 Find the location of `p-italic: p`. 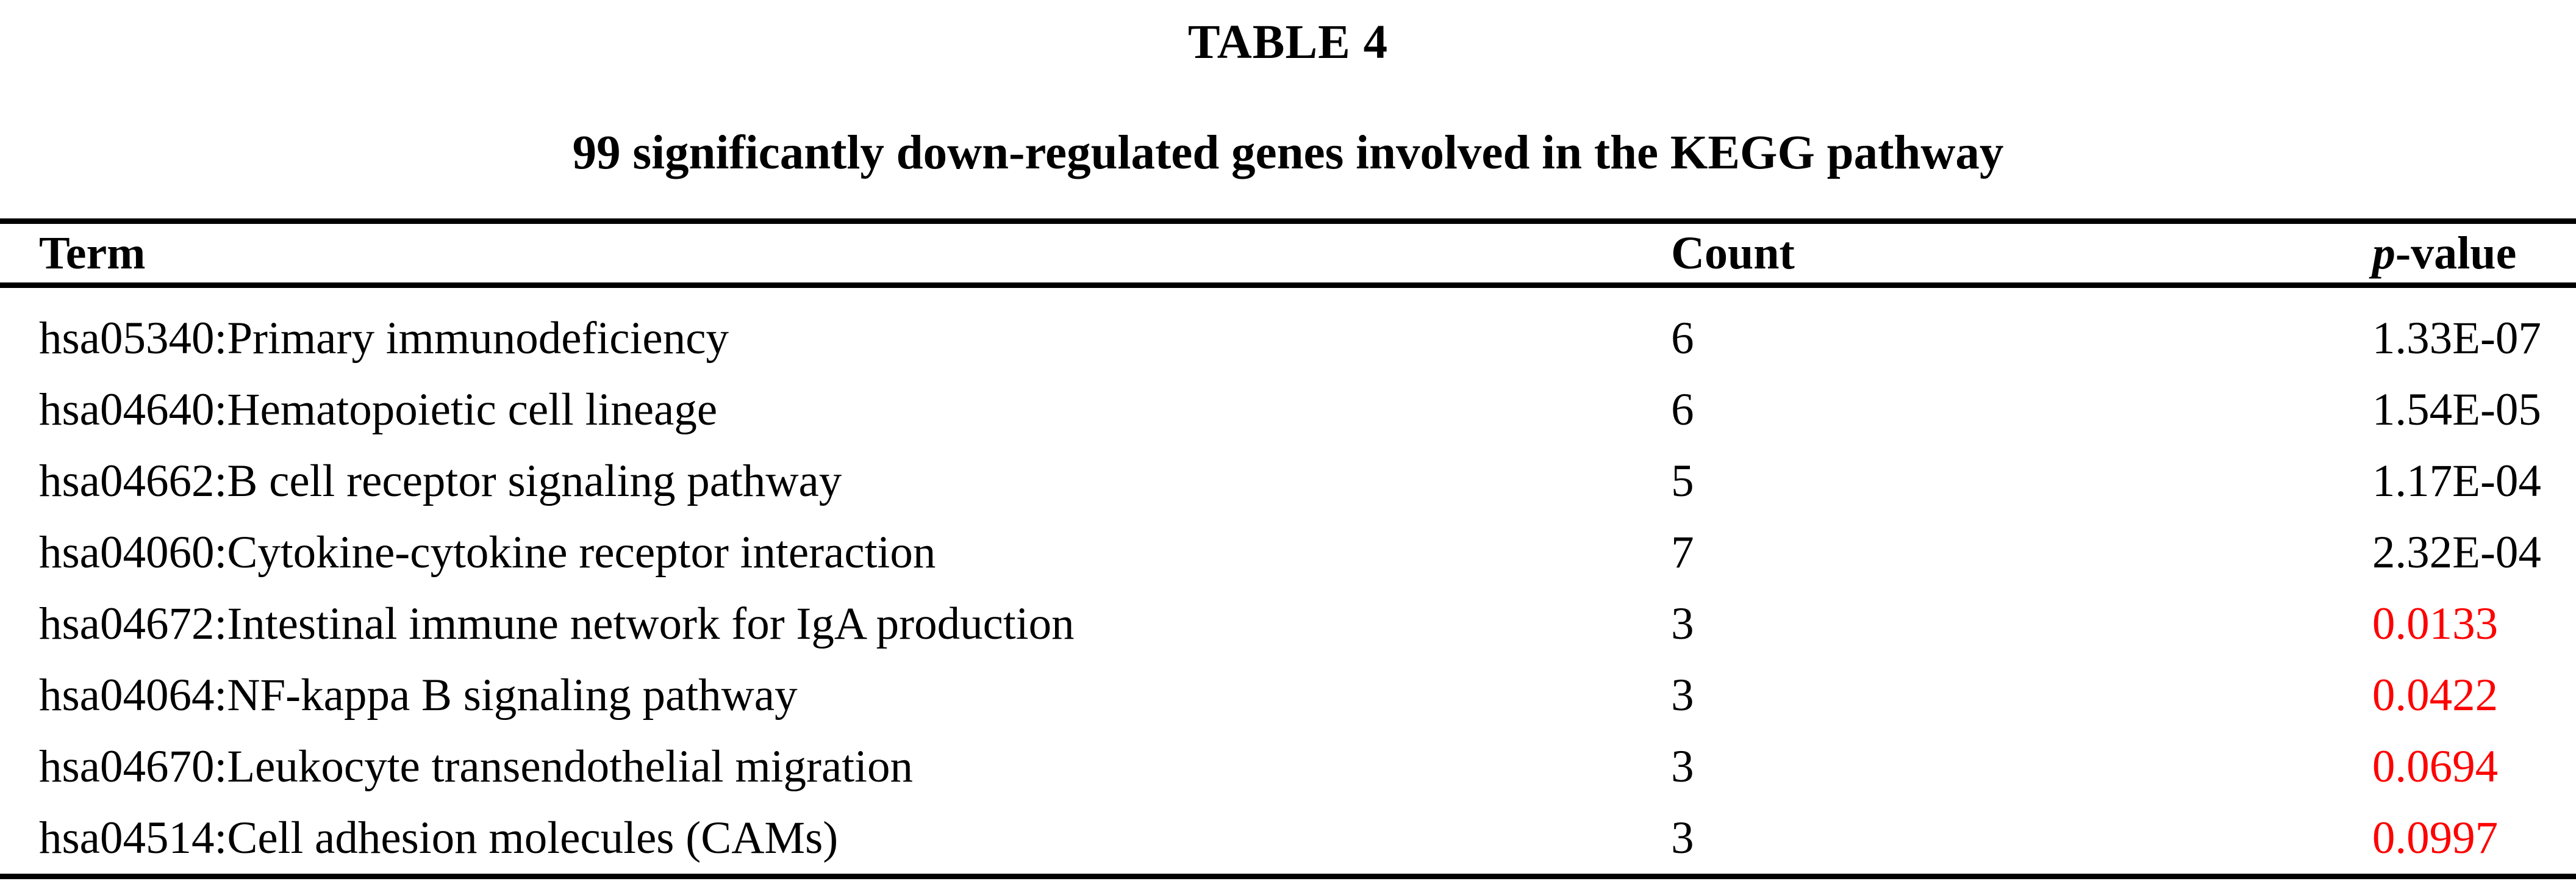

p-italic: p is located at coordinates (2383, 253).